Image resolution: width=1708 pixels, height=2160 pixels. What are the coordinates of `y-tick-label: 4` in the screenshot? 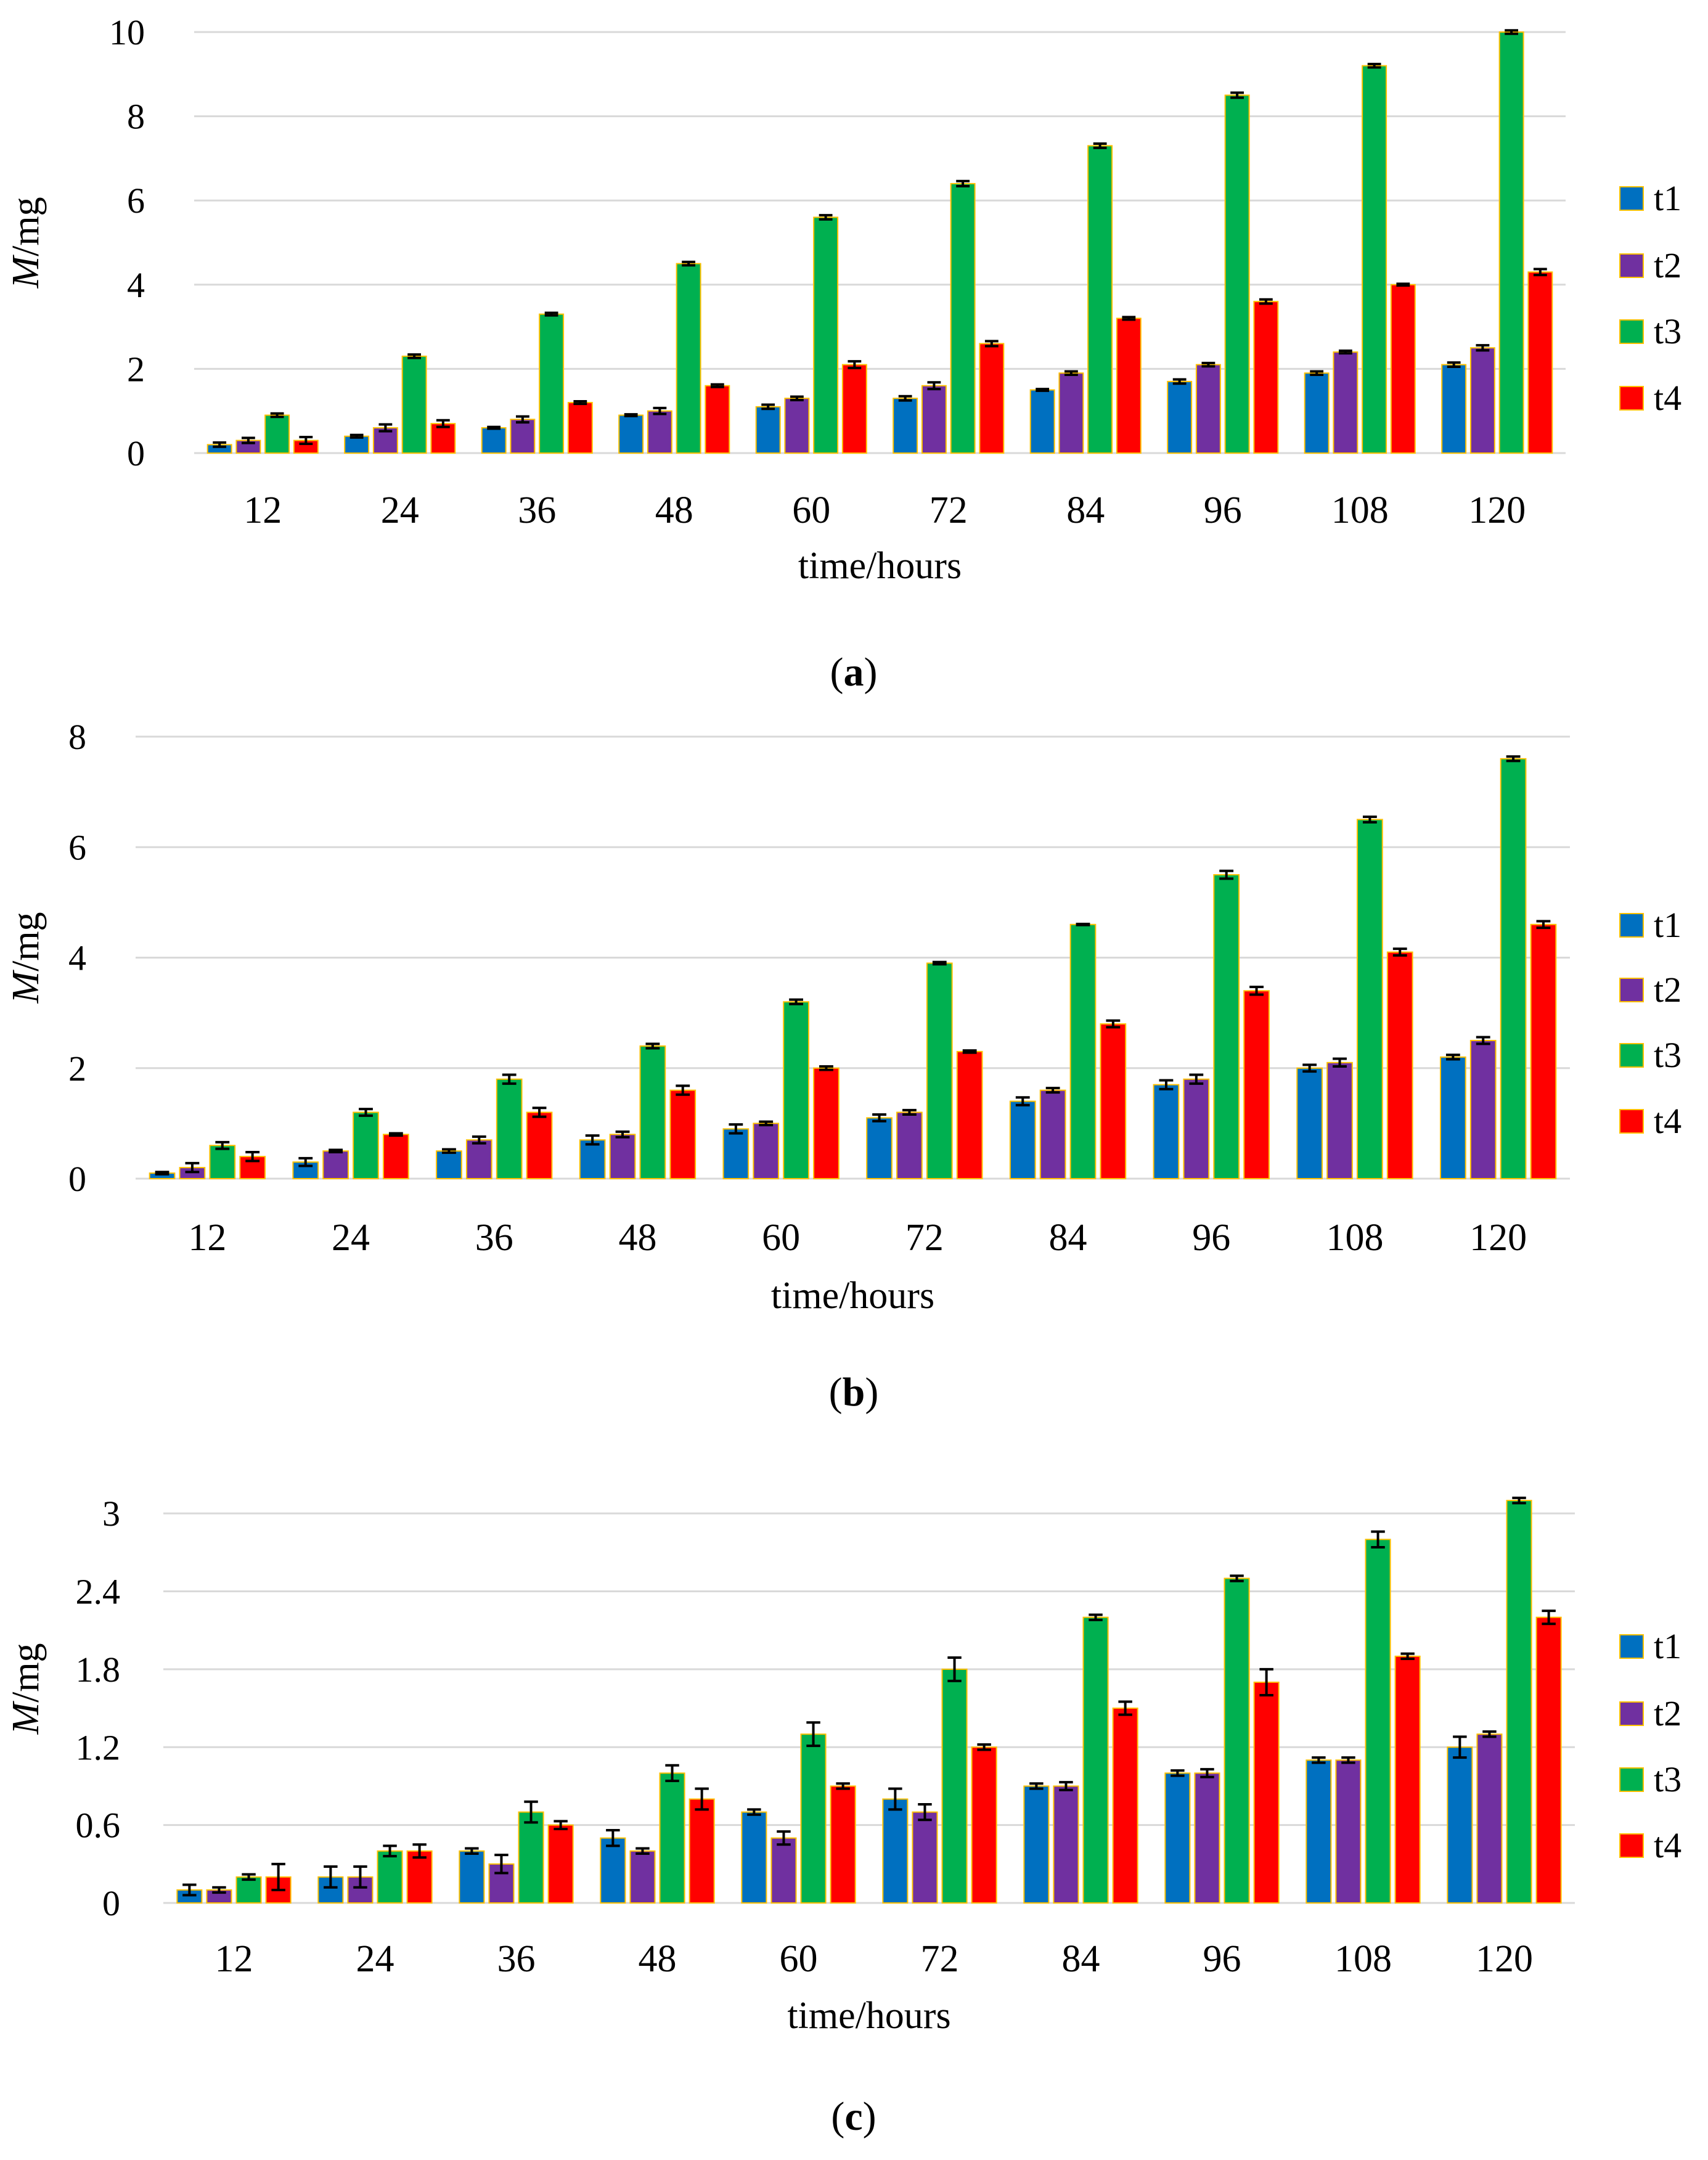 It's located at (136, 285).